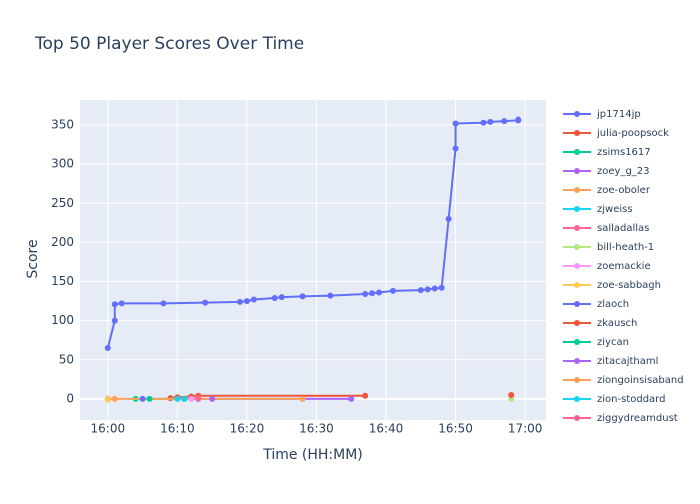 This screenshot has width=700, height=504. Describe the element at coordinates (618, 114) in the screenshot. I see `legend-label: jp1714jp` at that location.